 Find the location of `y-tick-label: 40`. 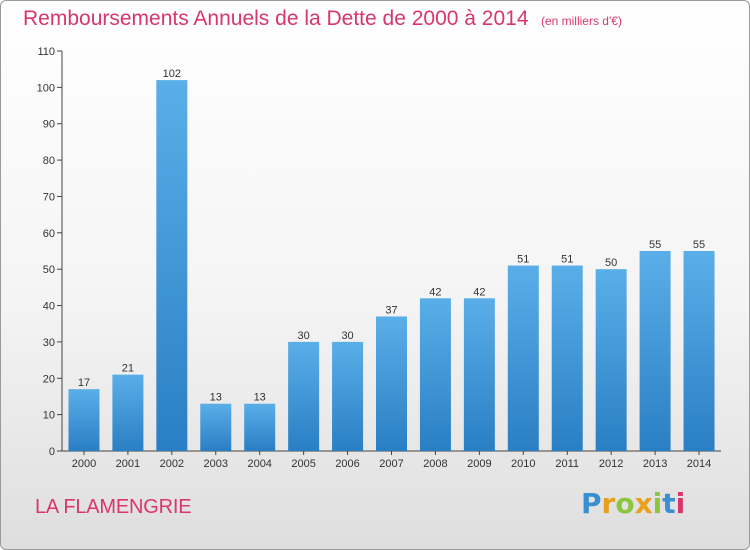

y-tick-label: 40 is located at coordinates (49, 307).